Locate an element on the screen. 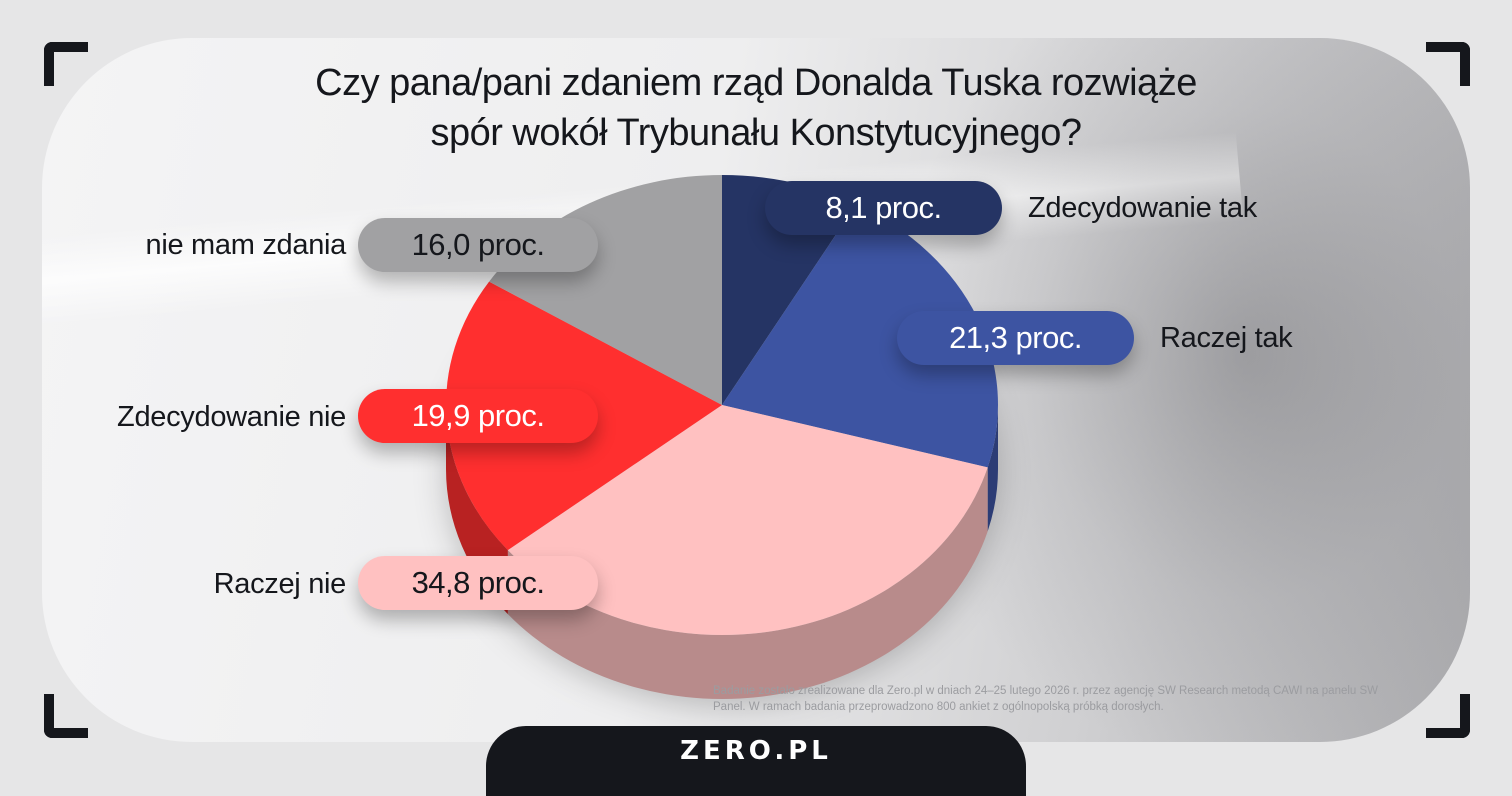  category-label-raczej-nie: Raczej nie is located at coordinates (280, 584).